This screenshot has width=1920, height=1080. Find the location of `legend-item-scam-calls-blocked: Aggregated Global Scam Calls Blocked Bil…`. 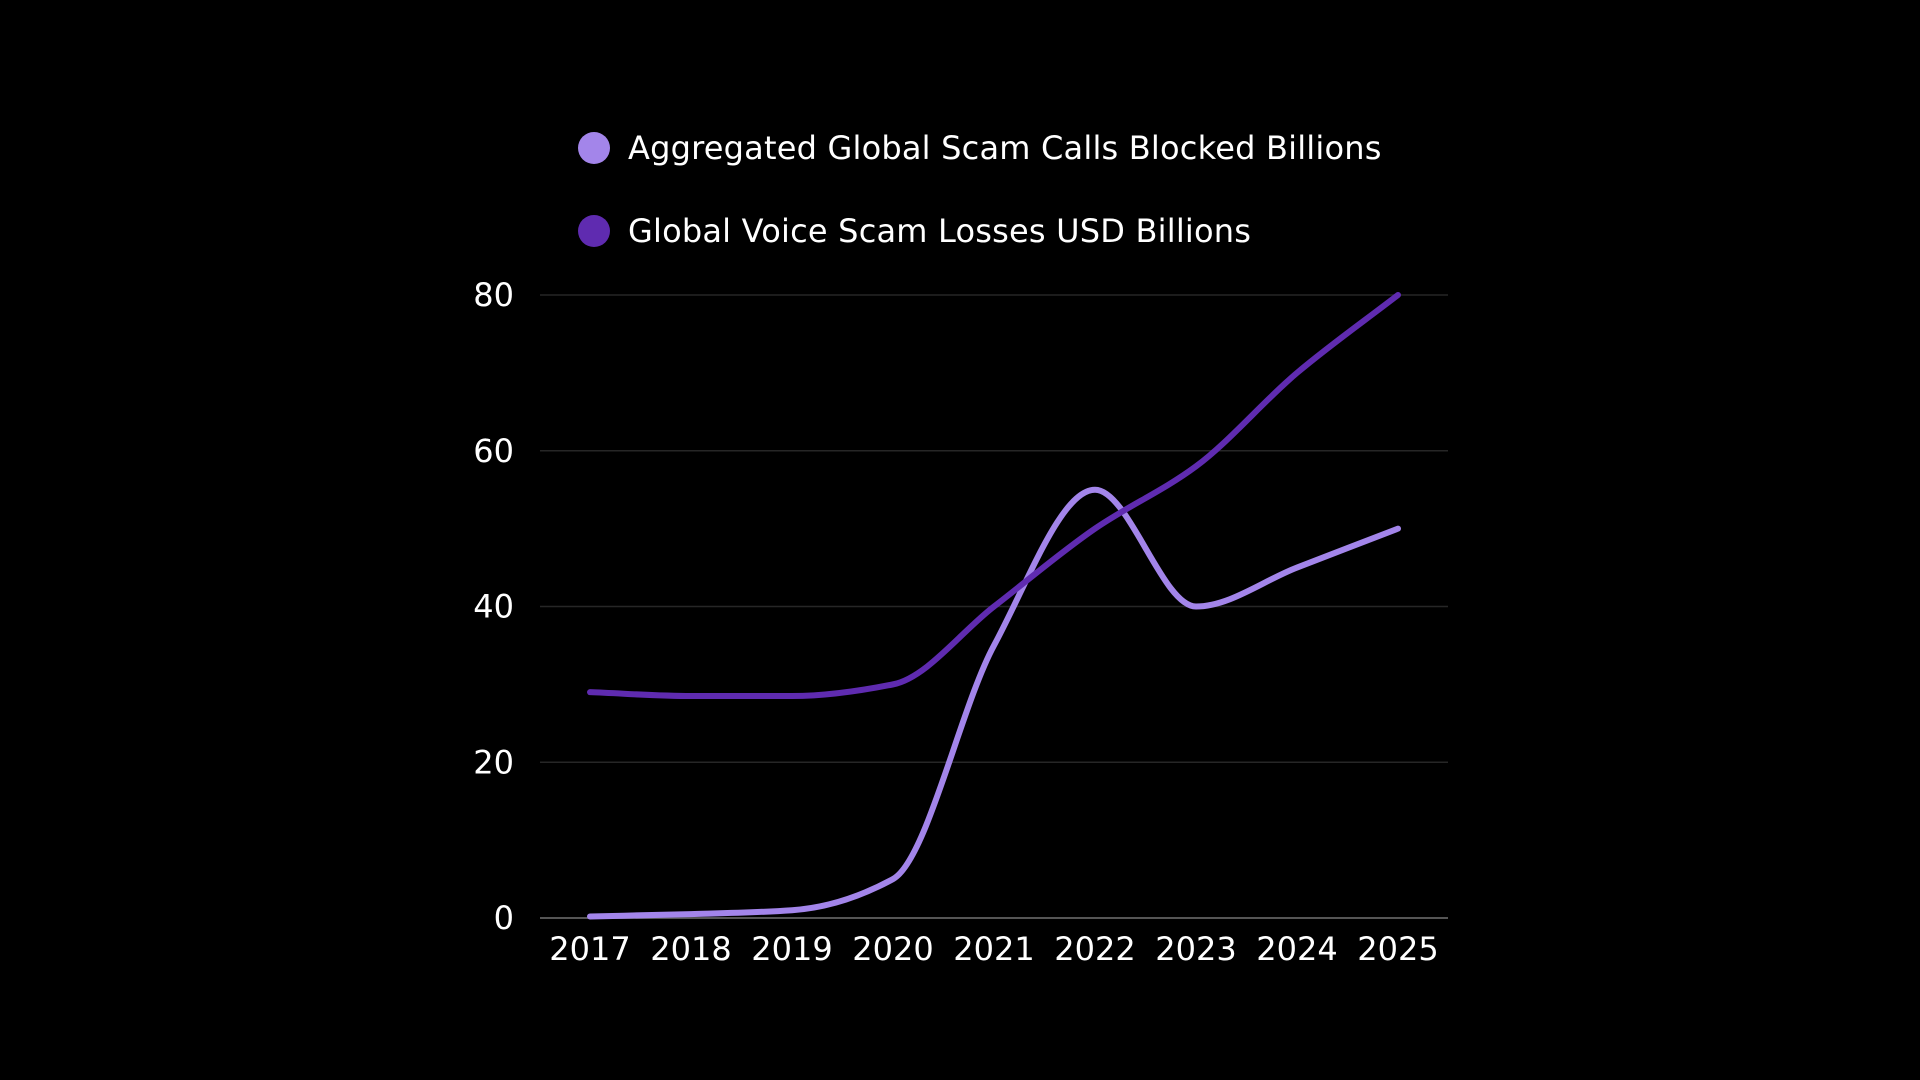

legend-item-scam-calls-blocked: Aggregated Global Scam Calls Blocked Bil… is located at coordinates (980, 148).